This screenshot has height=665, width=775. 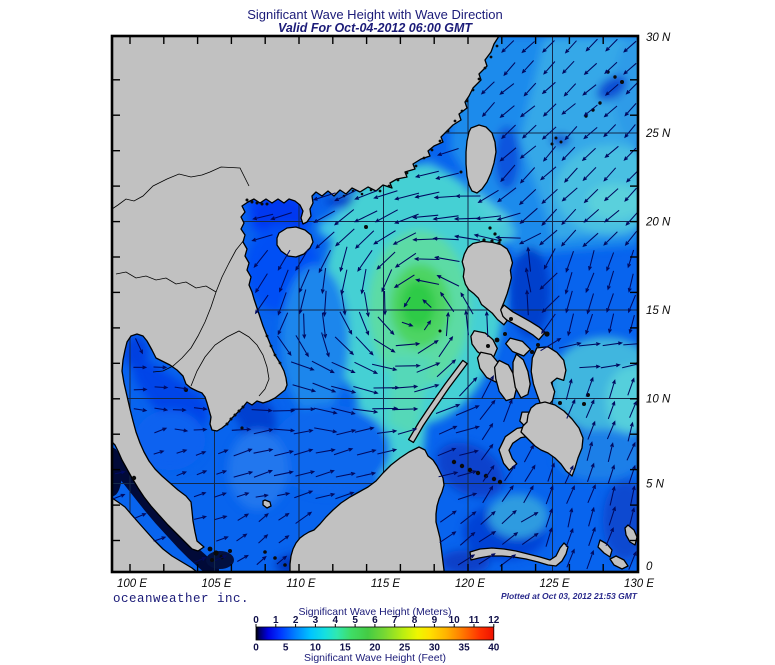 I want to click on svg-text: 12, so click(x=494, y=620).